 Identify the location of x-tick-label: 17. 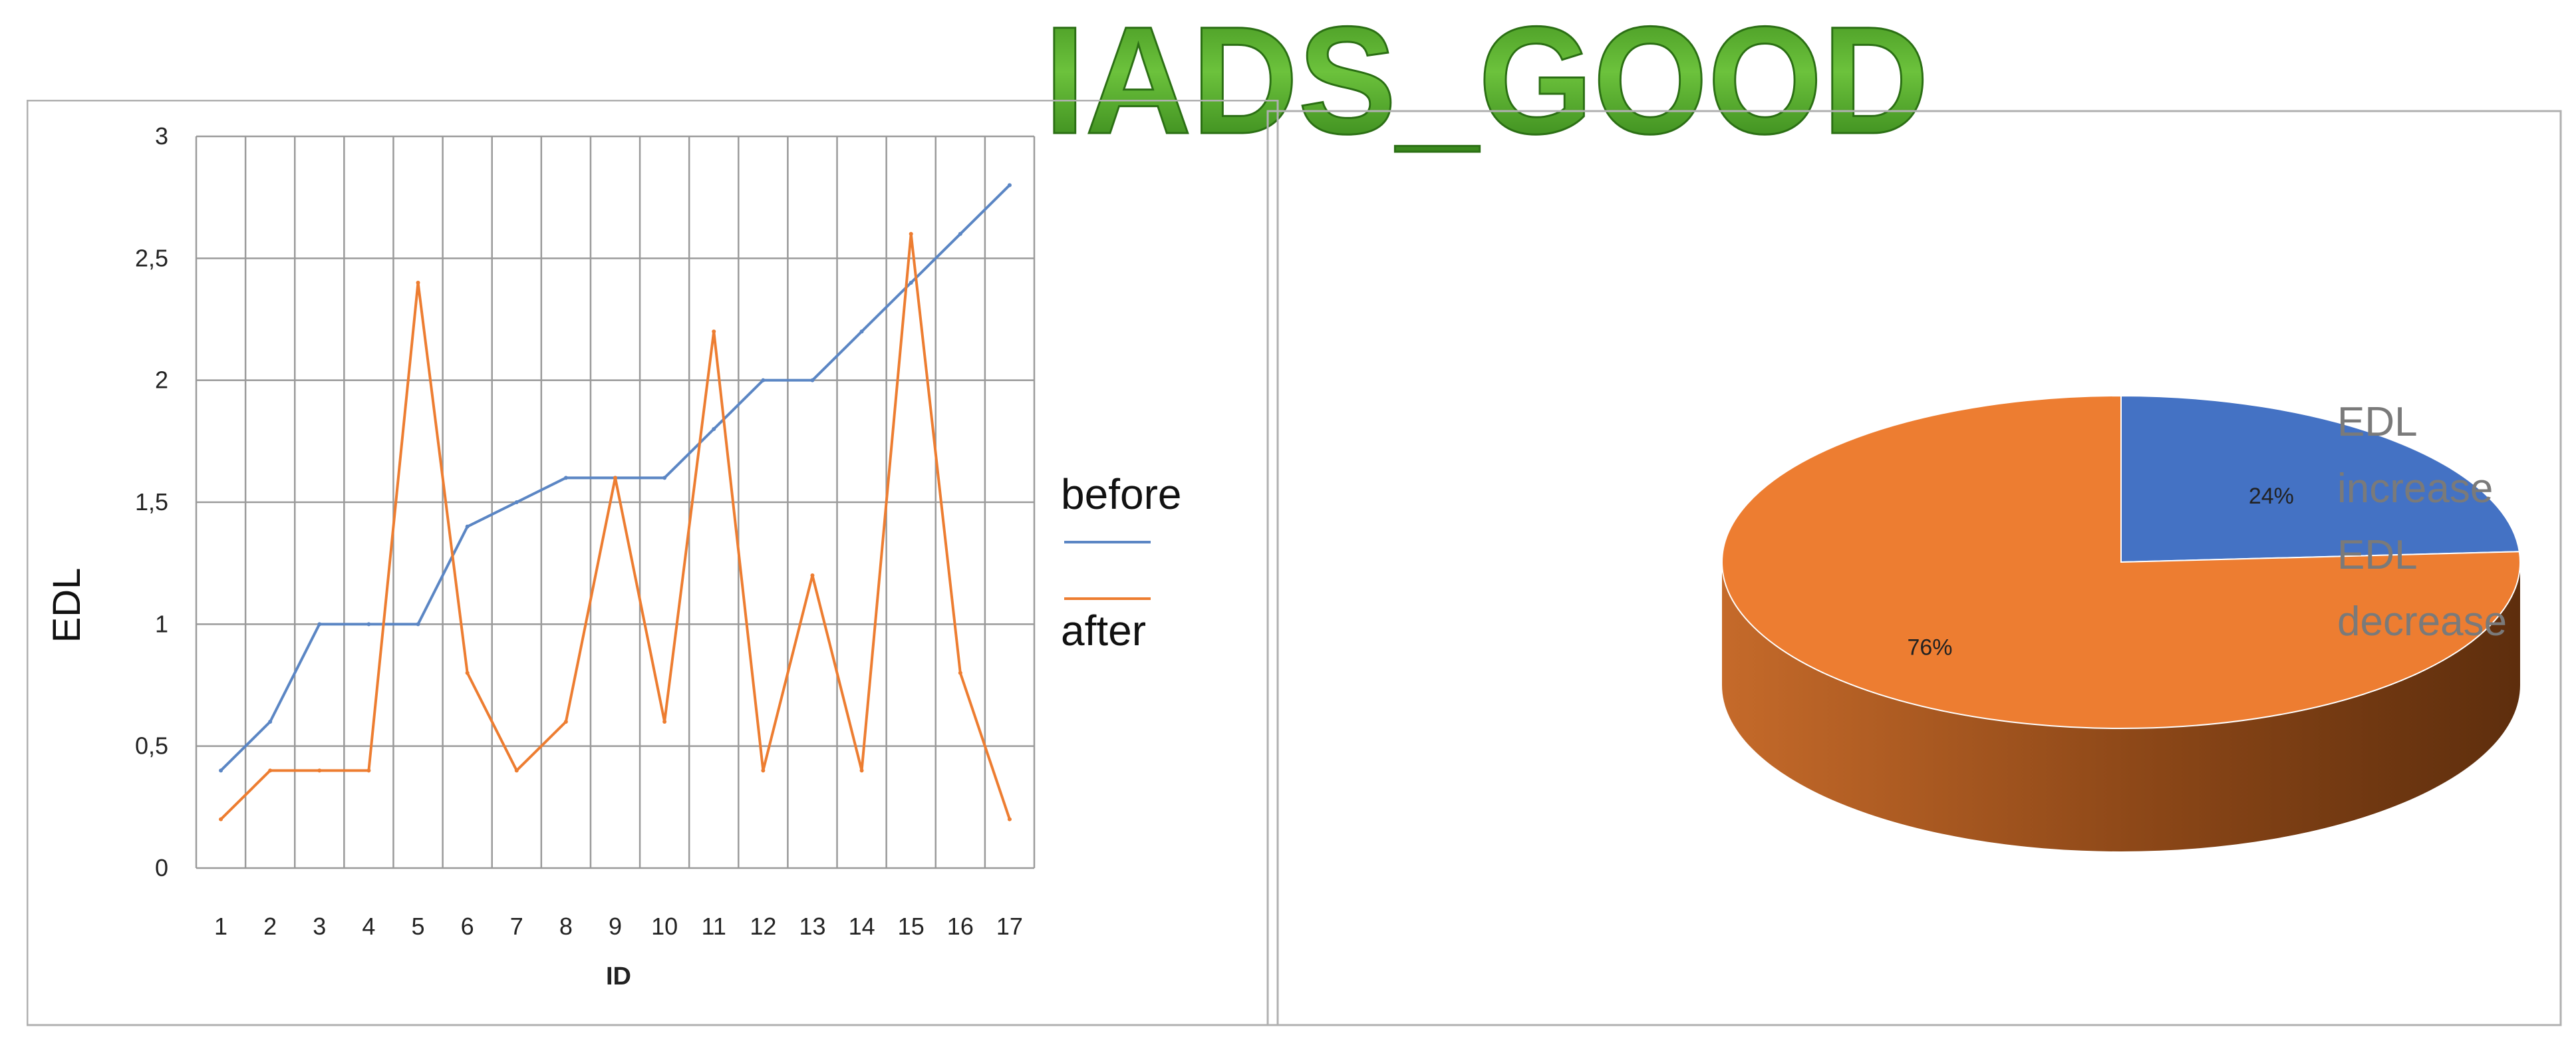
(1009, 926).